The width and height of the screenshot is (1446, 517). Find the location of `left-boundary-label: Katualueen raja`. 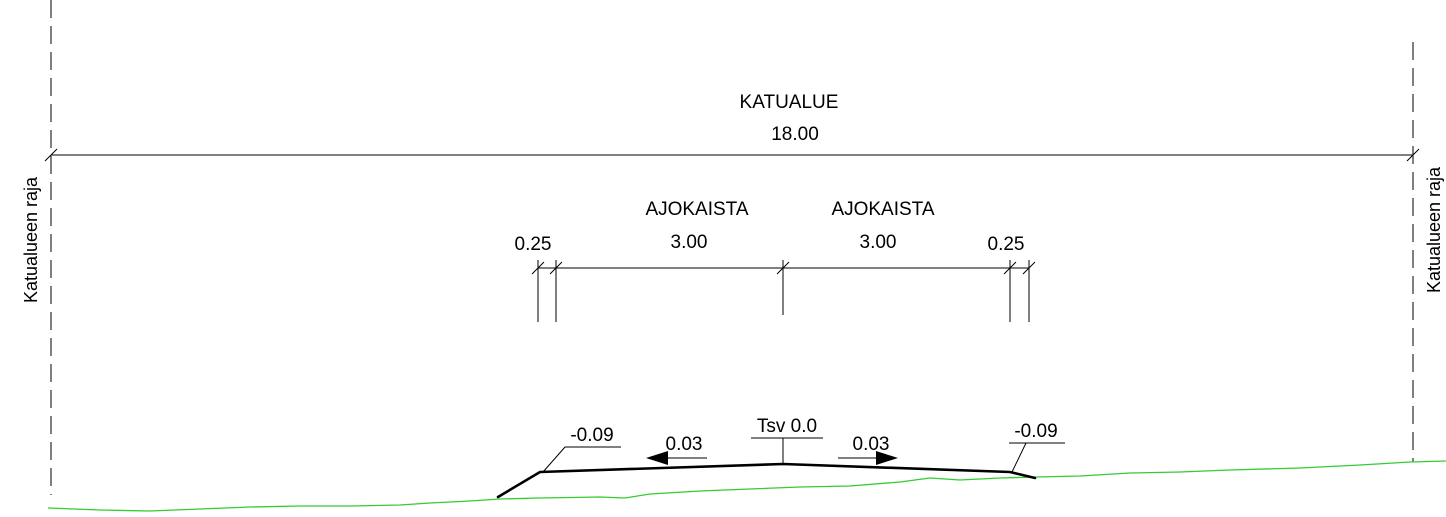

left-boundary-label: Katualueen raja is located at coordinates (31, 239).